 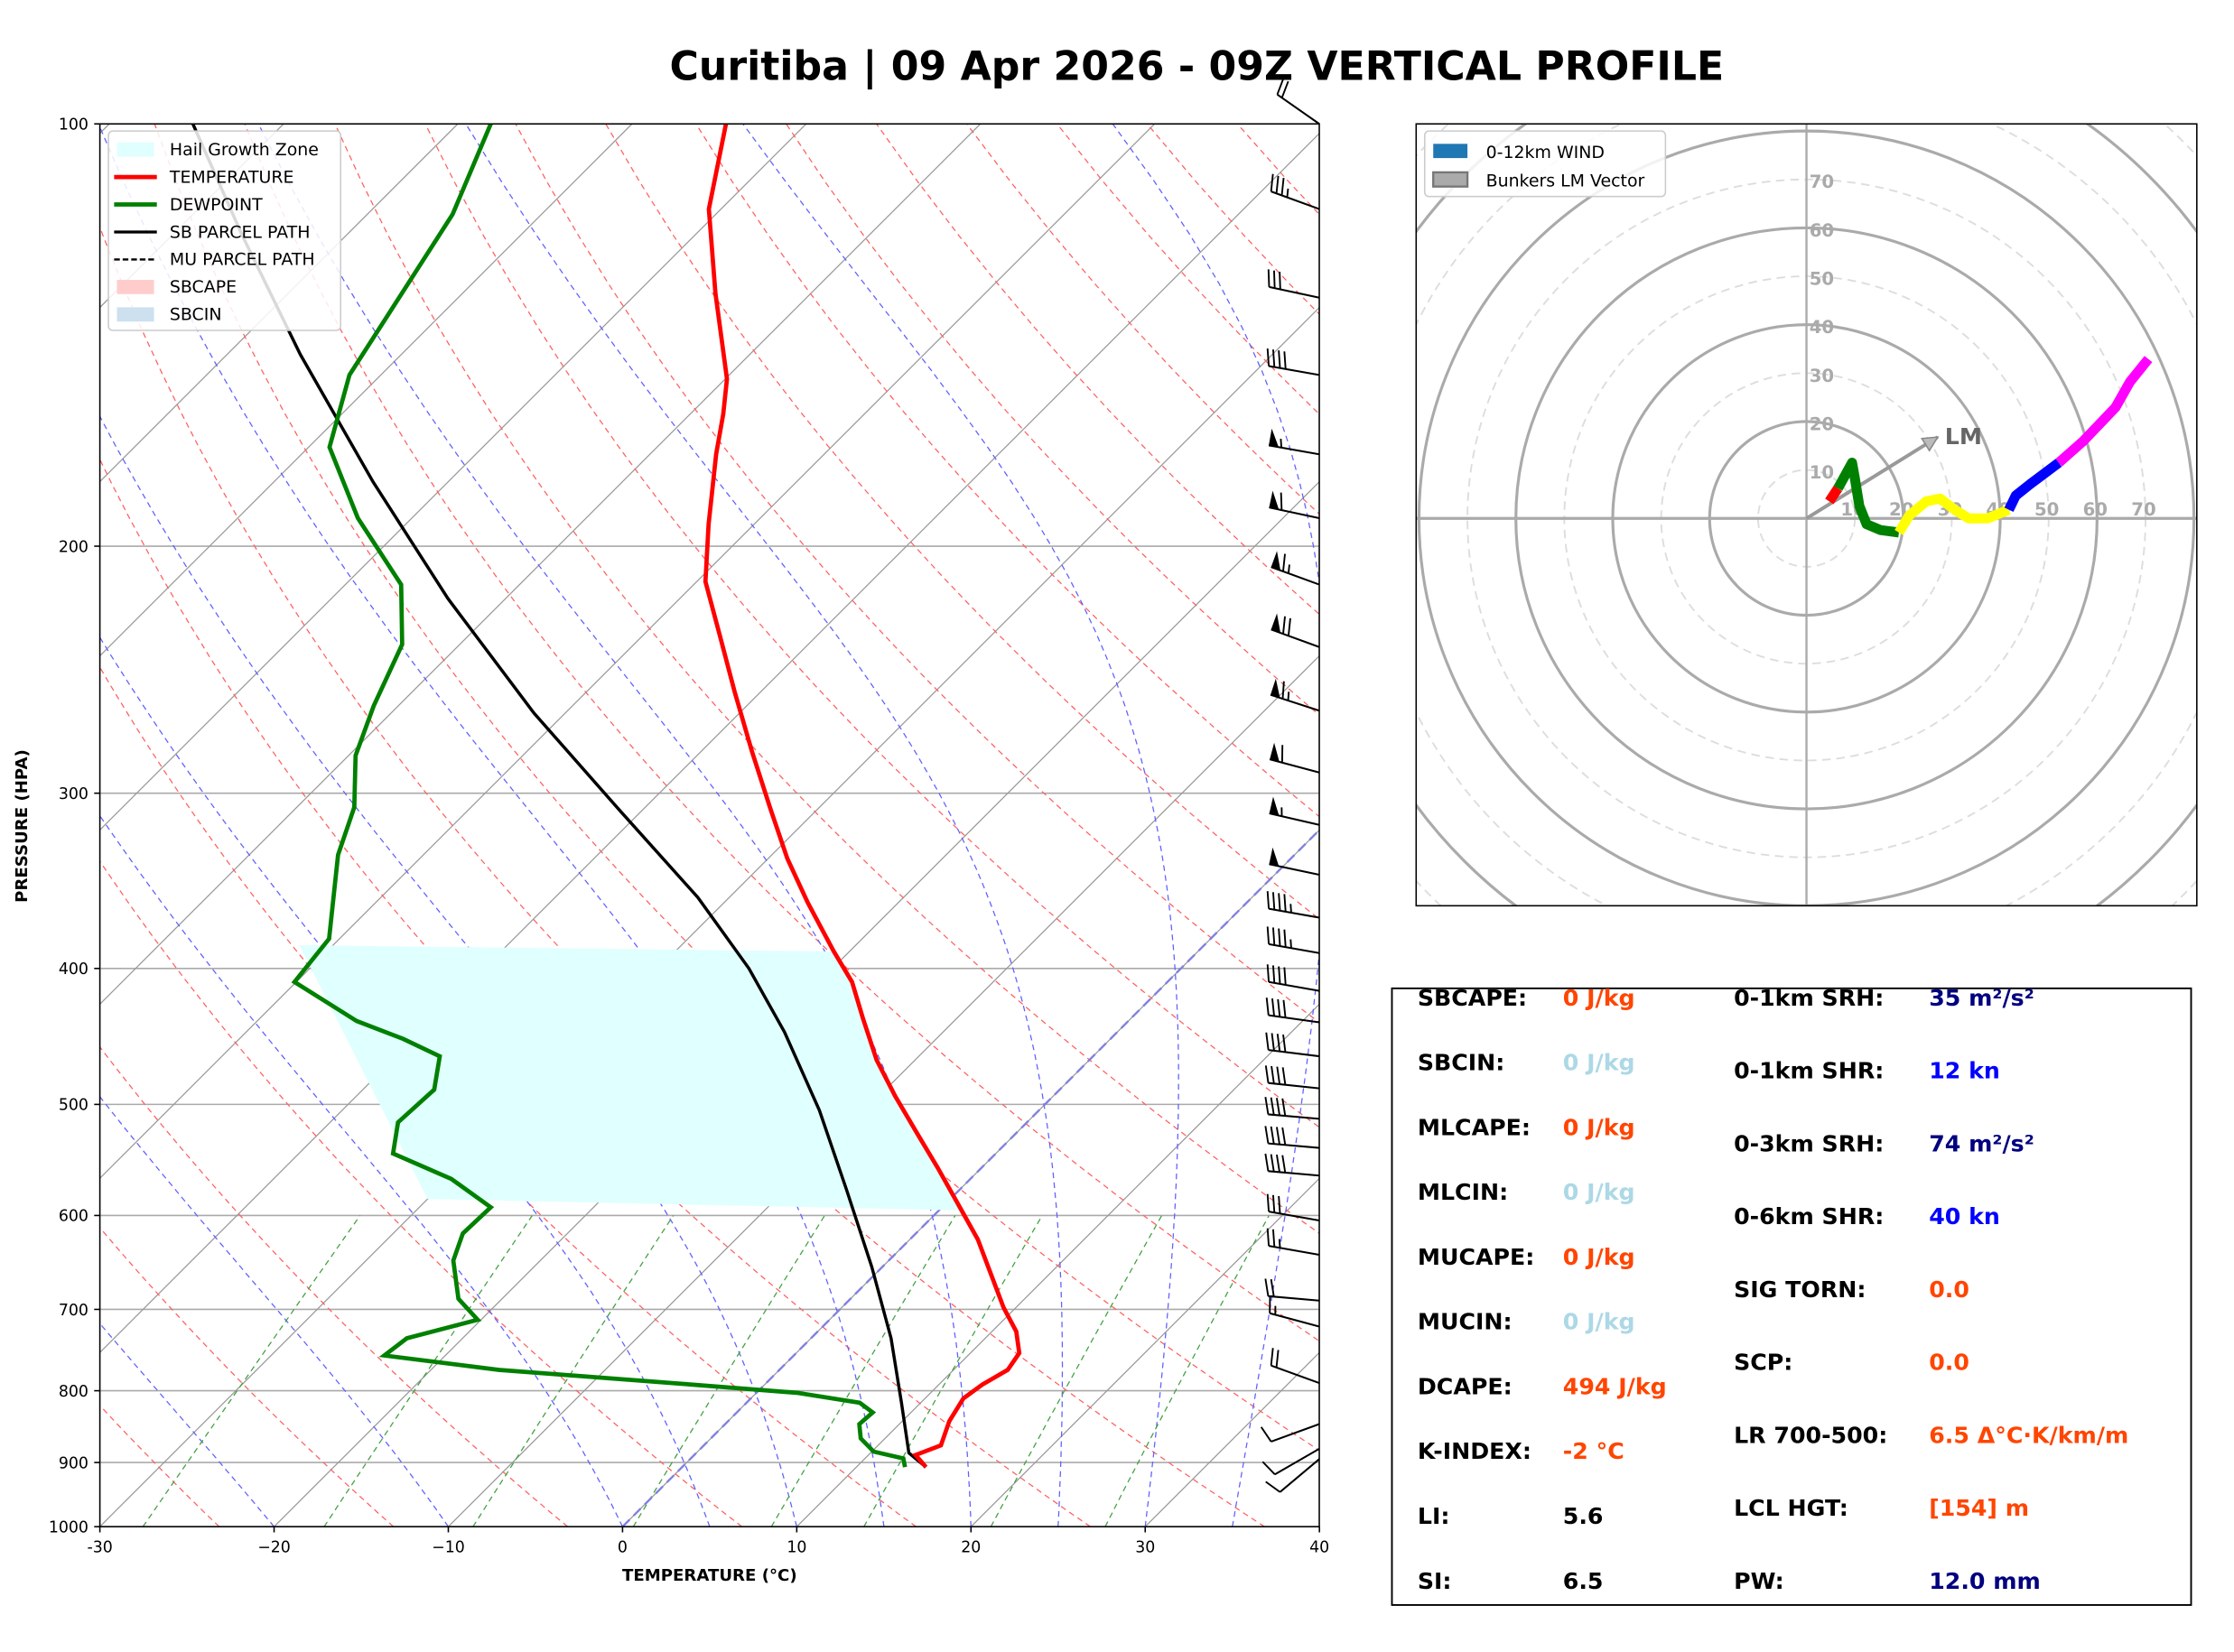 What do you see at coordinates (1759, 1581) in the screenshot?
I see `stat-label: PW:` at bounding box center [1759, 1581].